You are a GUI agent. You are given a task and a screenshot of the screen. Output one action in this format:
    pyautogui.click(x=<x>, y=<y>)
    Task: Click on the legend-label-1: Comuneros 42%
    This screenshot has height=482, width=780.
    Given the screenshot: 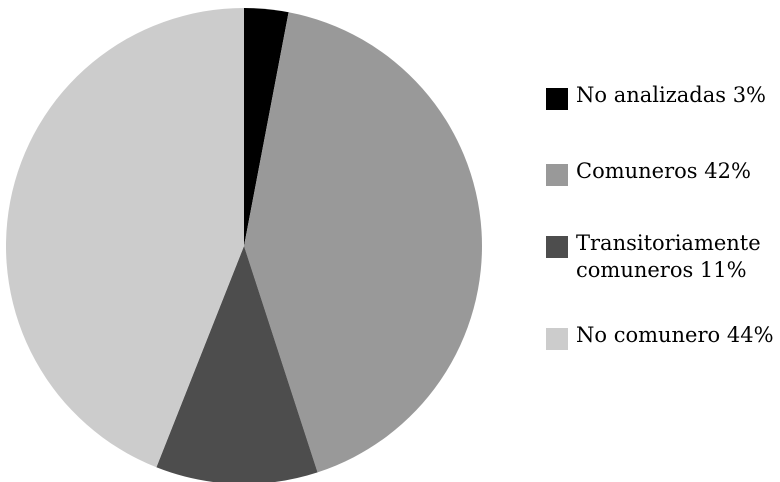 What is the action you would take?
    pyautogui.click(x=663, y=171)
    